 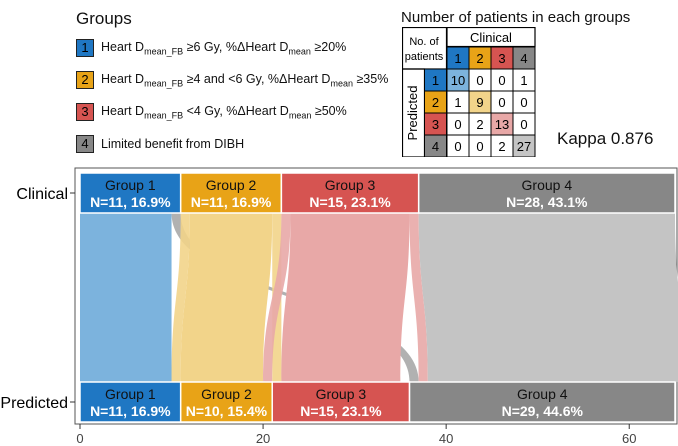 I want to click on clinical-stratum-label: Group 1, so click(x=130, y=185).